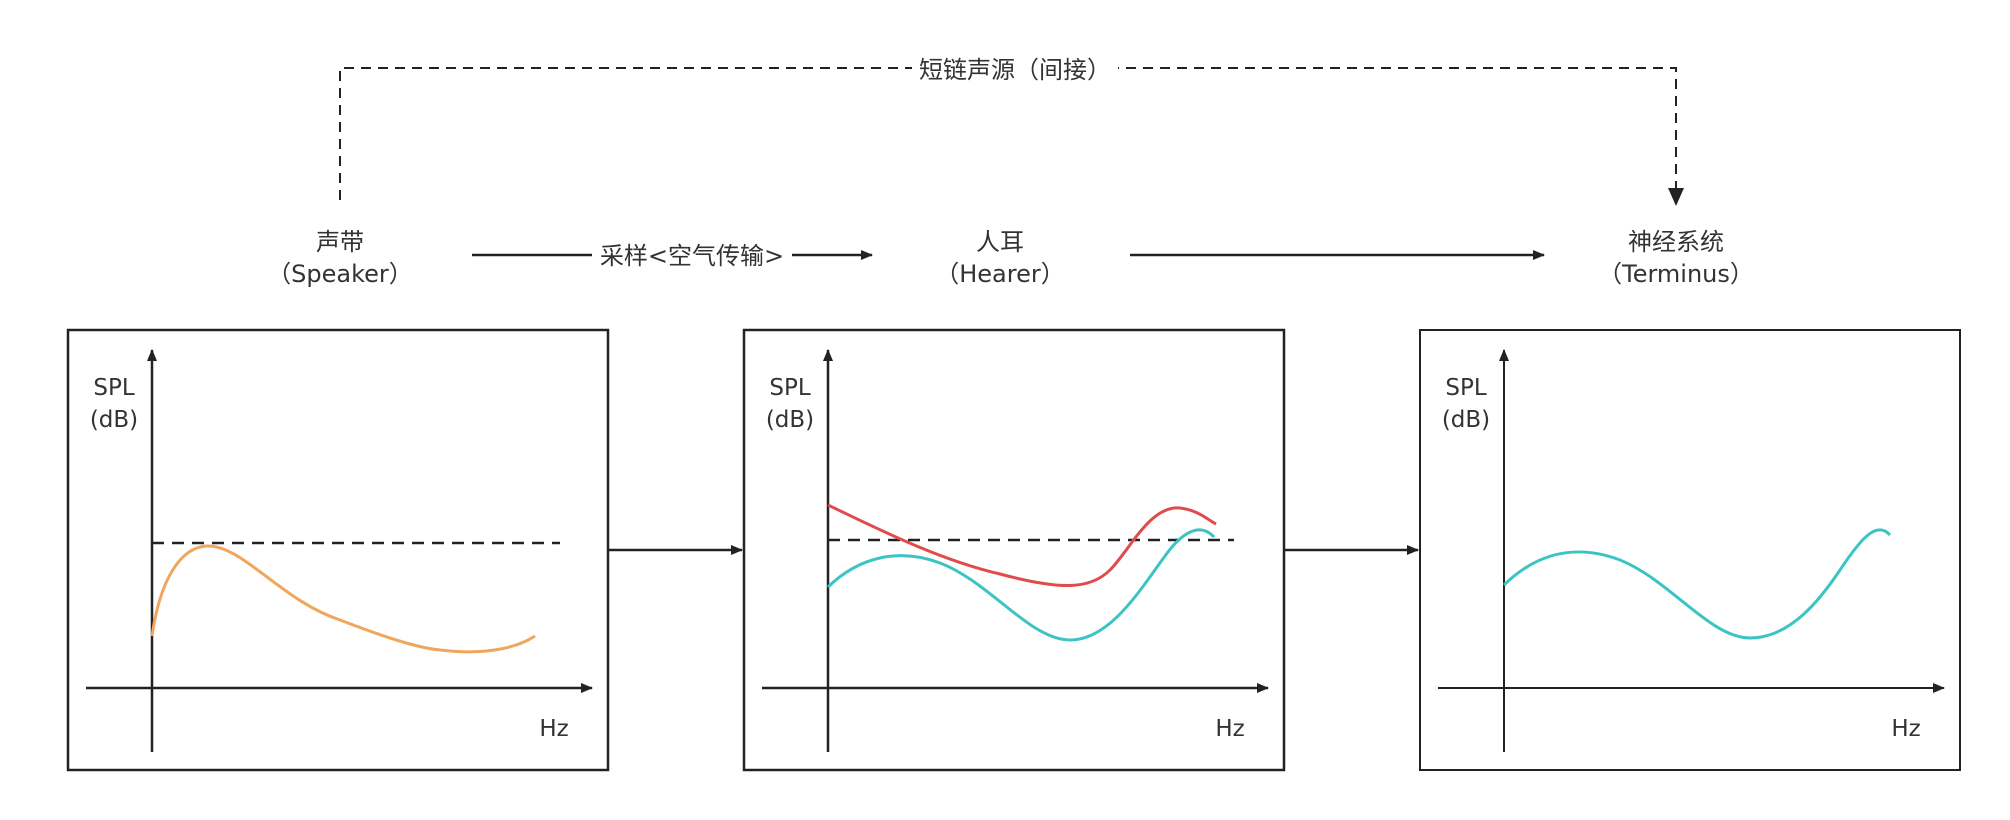 The height and width of the screenshot is (820, 2010). I want to click on panel-terminus-y-label: SPL, so click(1465, 388).